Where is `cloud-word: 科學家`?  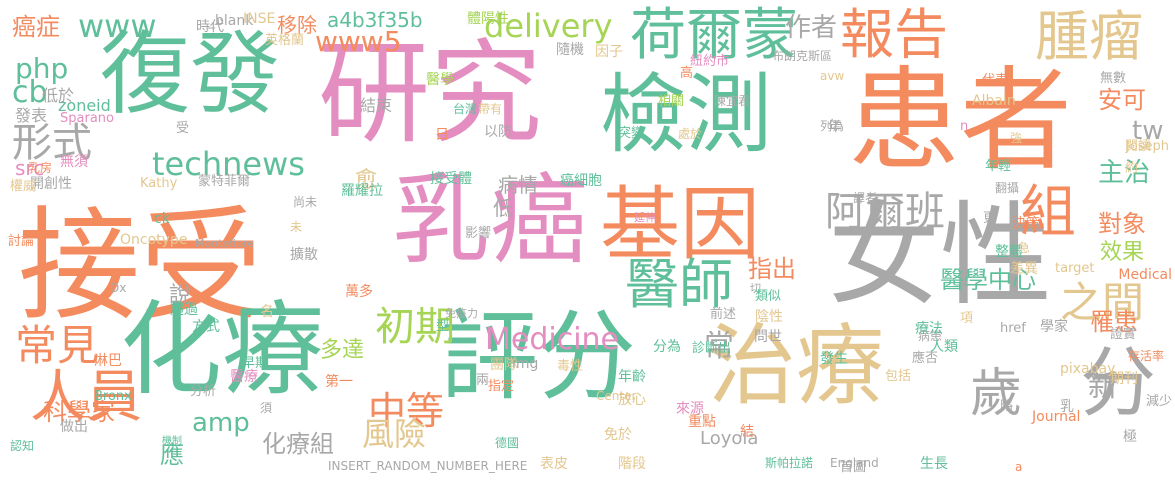
cloud-word: 科學家 is located at coordinates (79, 412).